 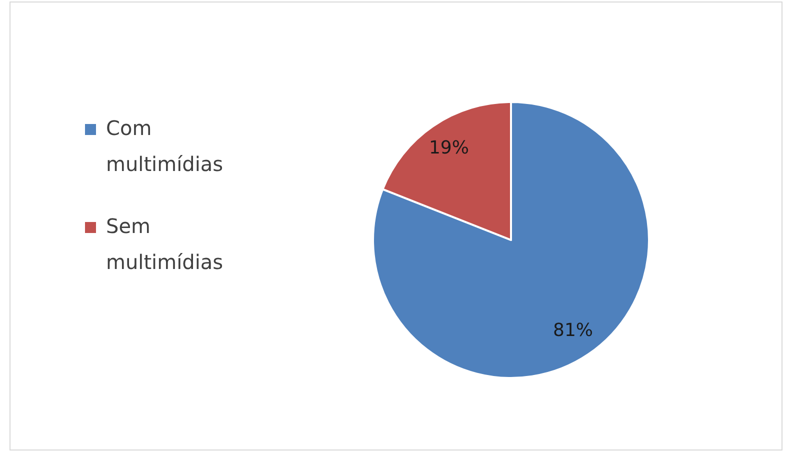 I want to click on data-label: 19%, so click(x=448, y=148).